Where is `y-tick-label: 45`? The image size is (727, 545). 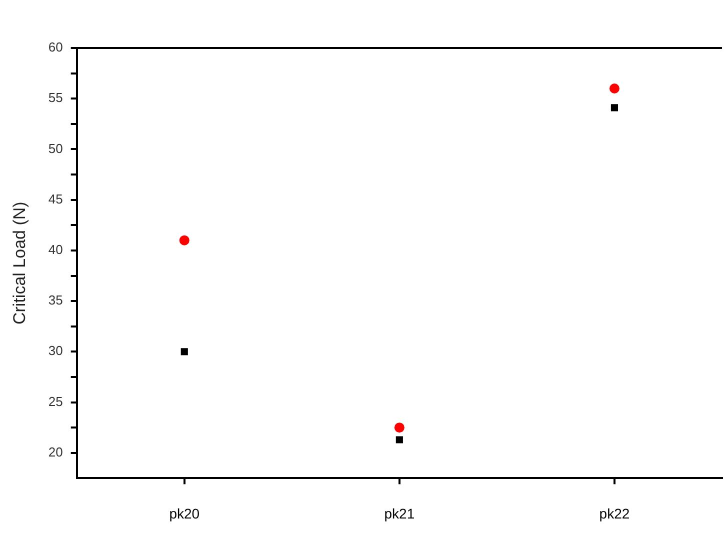 y-tick-label: 45 is located at coordinates (55, 198).